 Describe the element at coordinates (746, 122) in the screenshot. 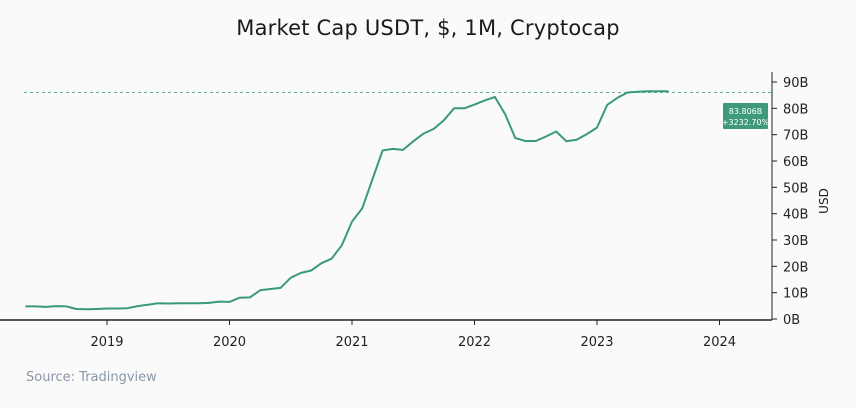

I see `last-change-label: +3232.70%` at that location.